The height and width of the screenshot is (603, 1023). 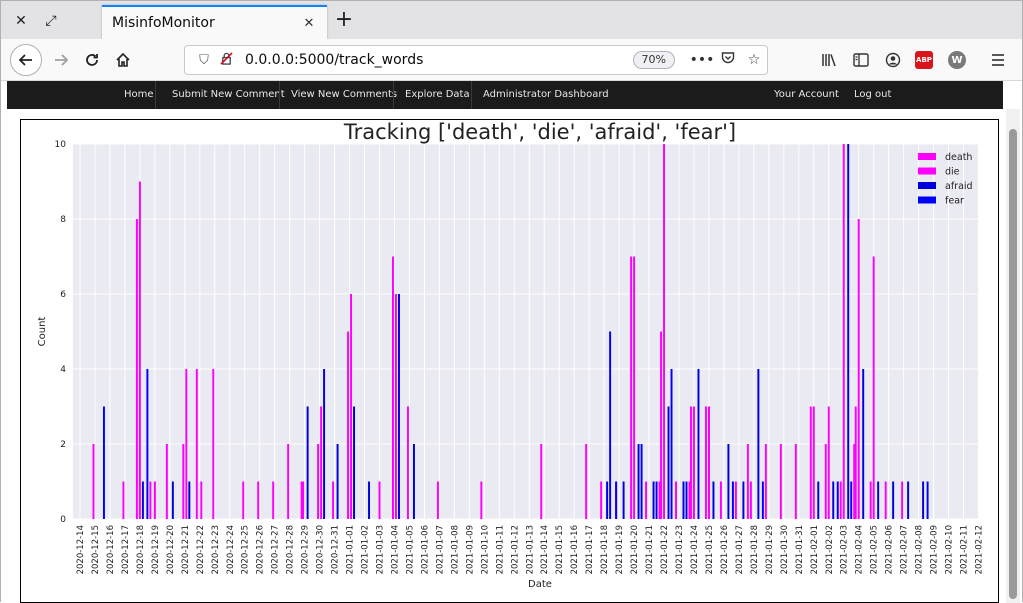 I want to click on x-tick-label: 2021-01-02, so click(x=366, y=549).